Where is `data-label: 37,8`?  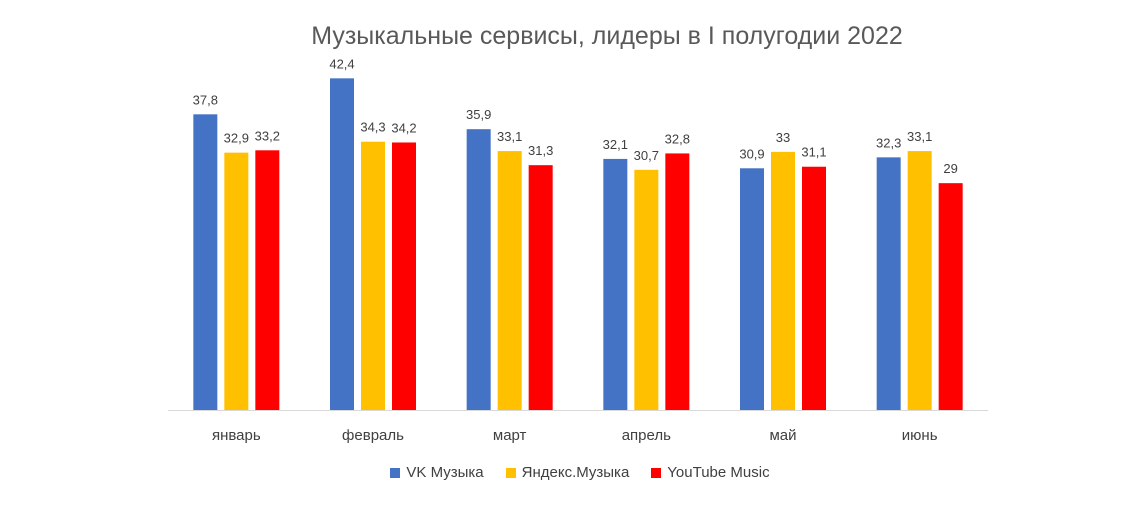
data-label: 37,8 is located at coordinates (205, 99).